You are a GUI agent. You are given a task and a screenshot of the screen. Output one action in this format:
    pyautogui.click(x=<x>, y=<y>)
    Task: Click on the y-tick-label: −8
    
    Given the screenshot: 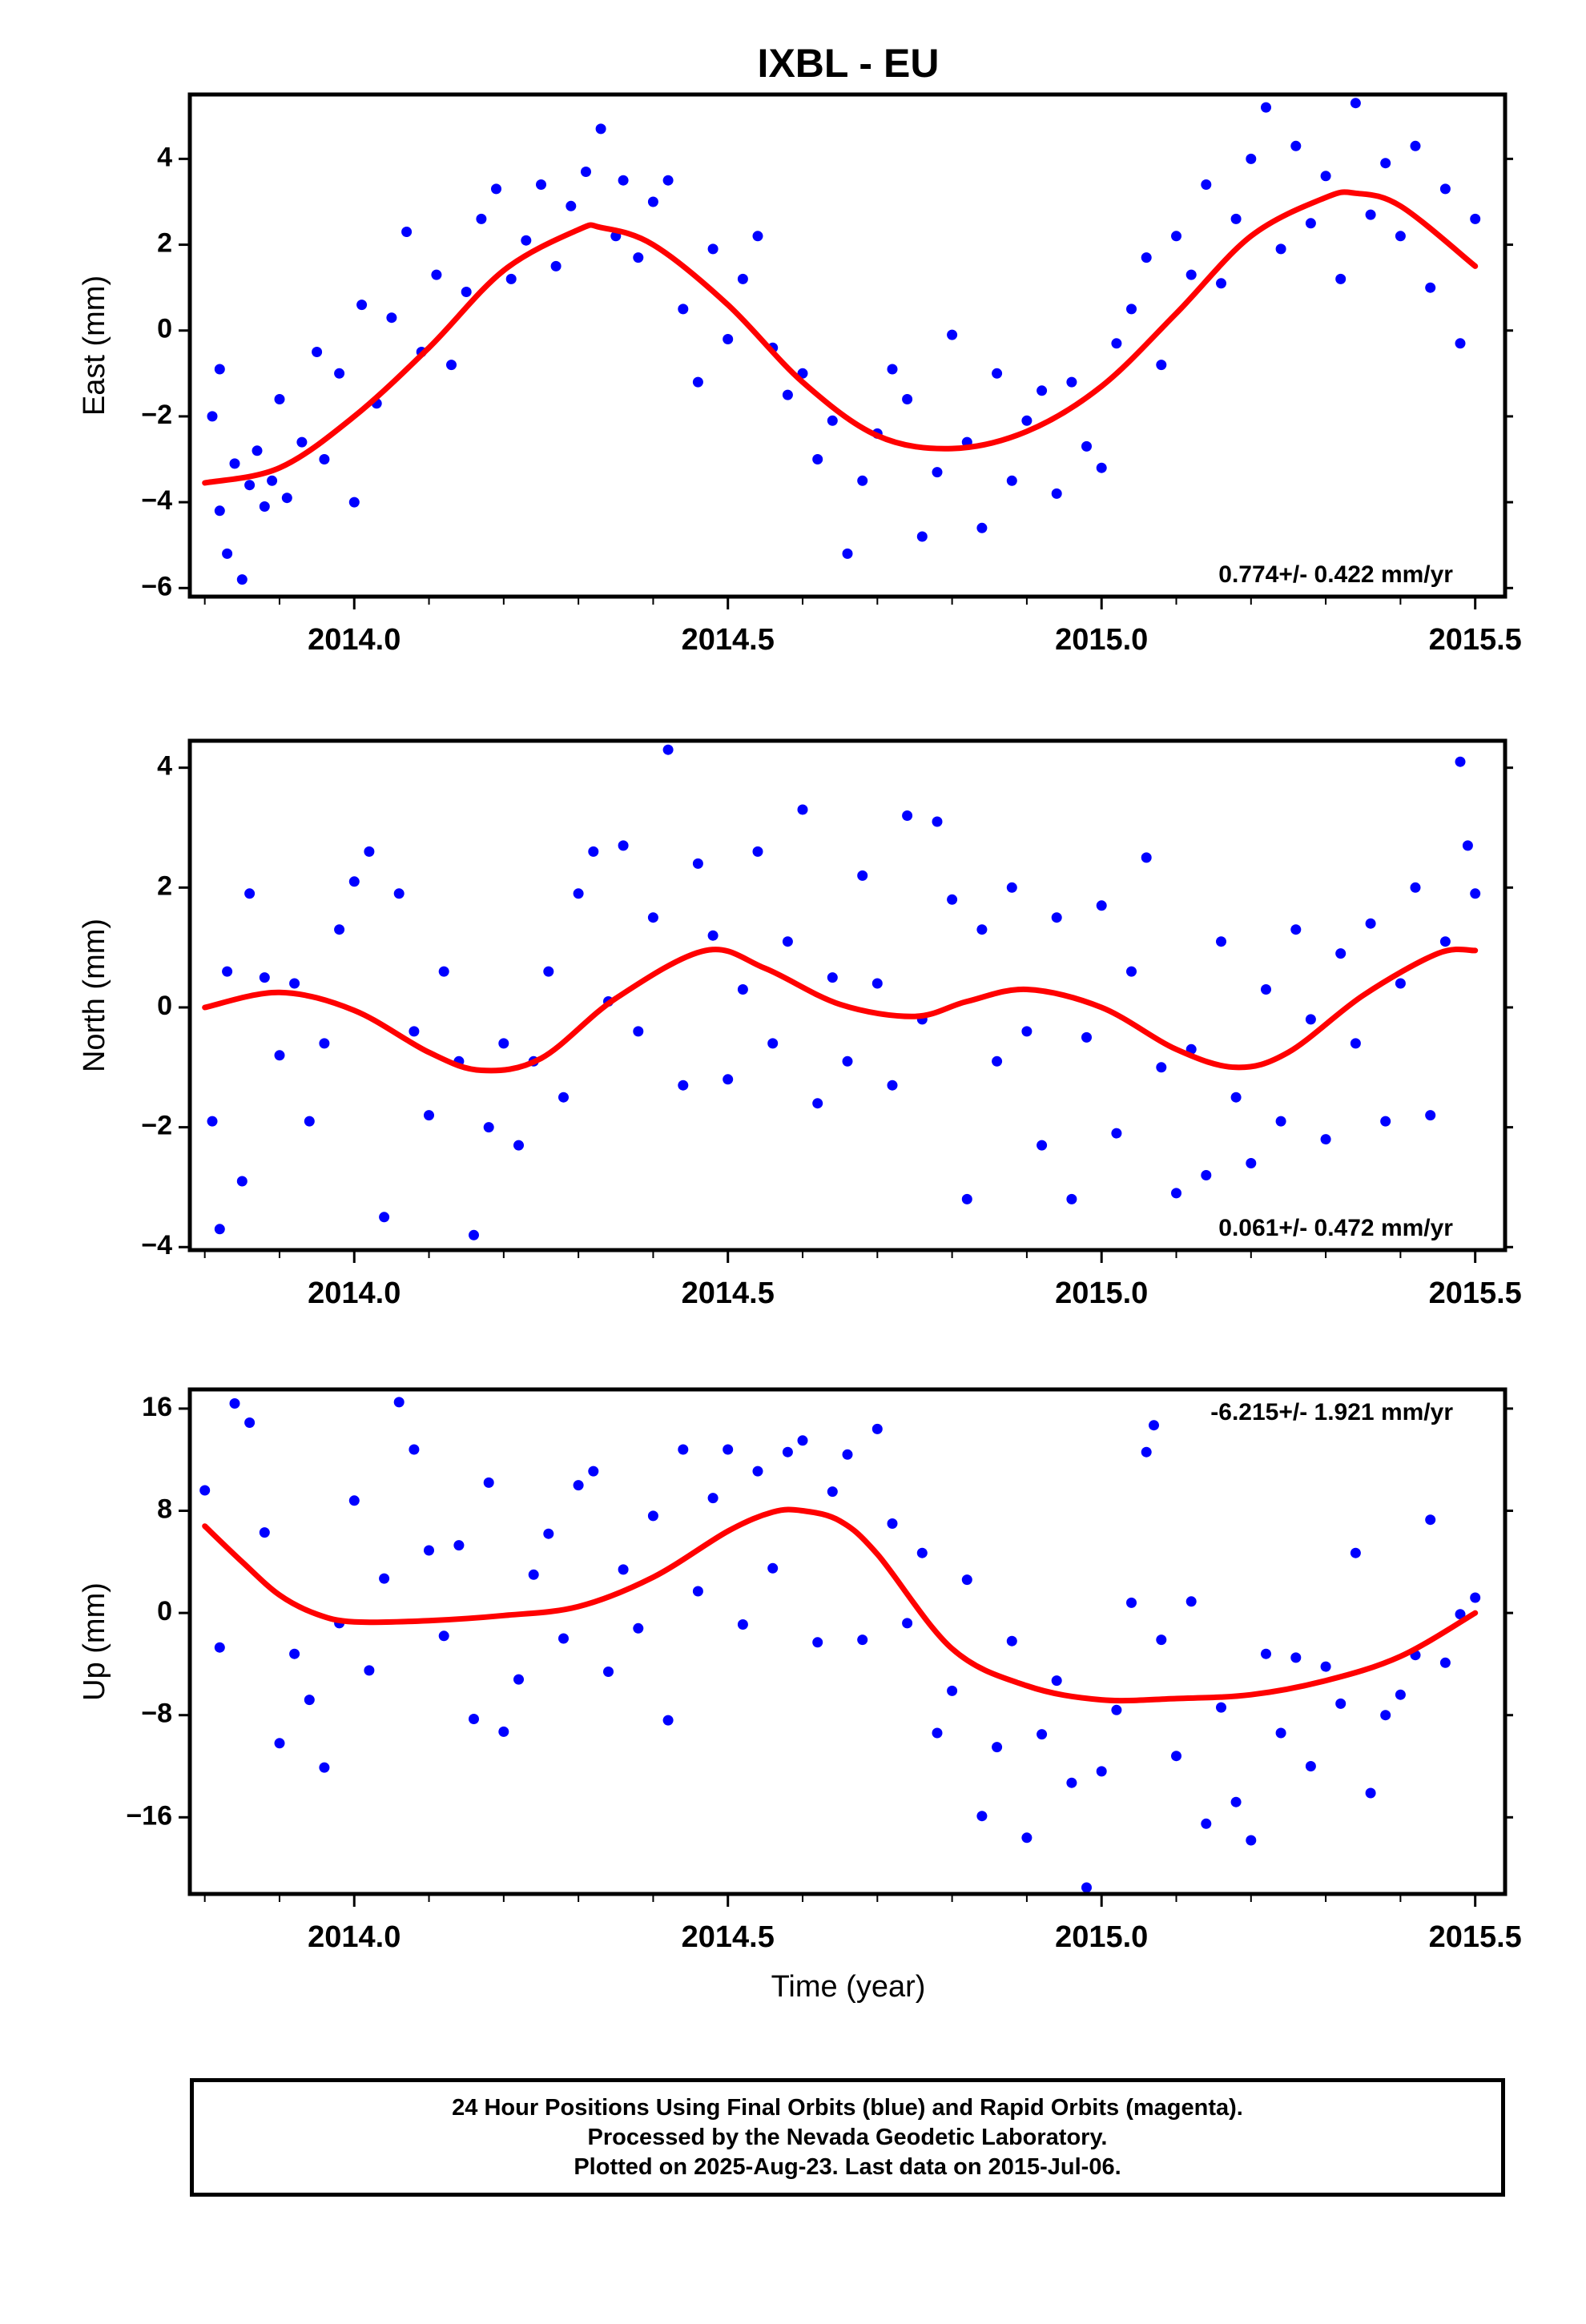 What is the action you would take?
    pyautogui.click(x=156, y=1714)
    